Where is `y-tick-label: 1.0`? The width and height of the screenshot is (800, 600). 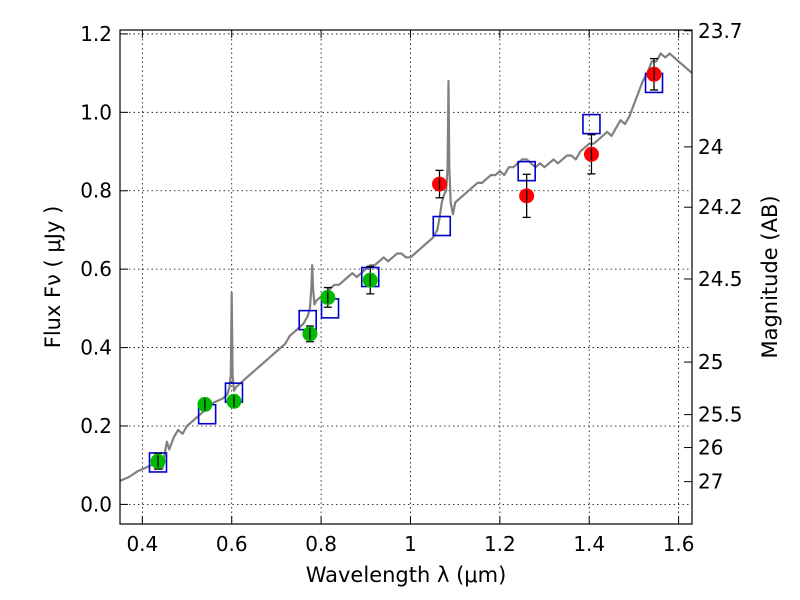 y-tick-label: 1.0 is located at coordinates (96, 112).